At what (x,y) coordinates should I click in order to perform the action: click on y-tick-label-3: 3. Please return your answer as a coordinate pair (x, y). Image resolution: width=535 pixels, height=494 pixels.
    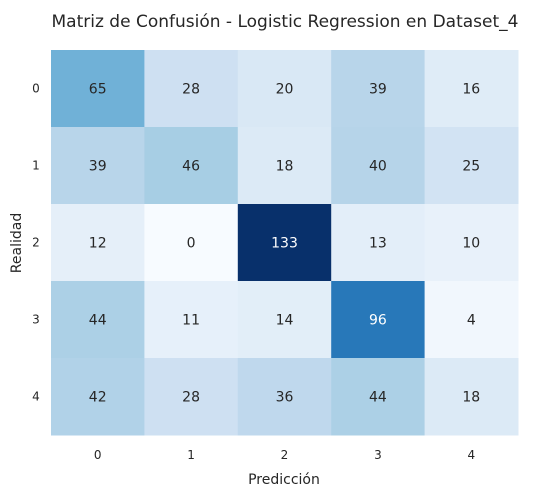
    Looking at the image, I should click on (36, 320).